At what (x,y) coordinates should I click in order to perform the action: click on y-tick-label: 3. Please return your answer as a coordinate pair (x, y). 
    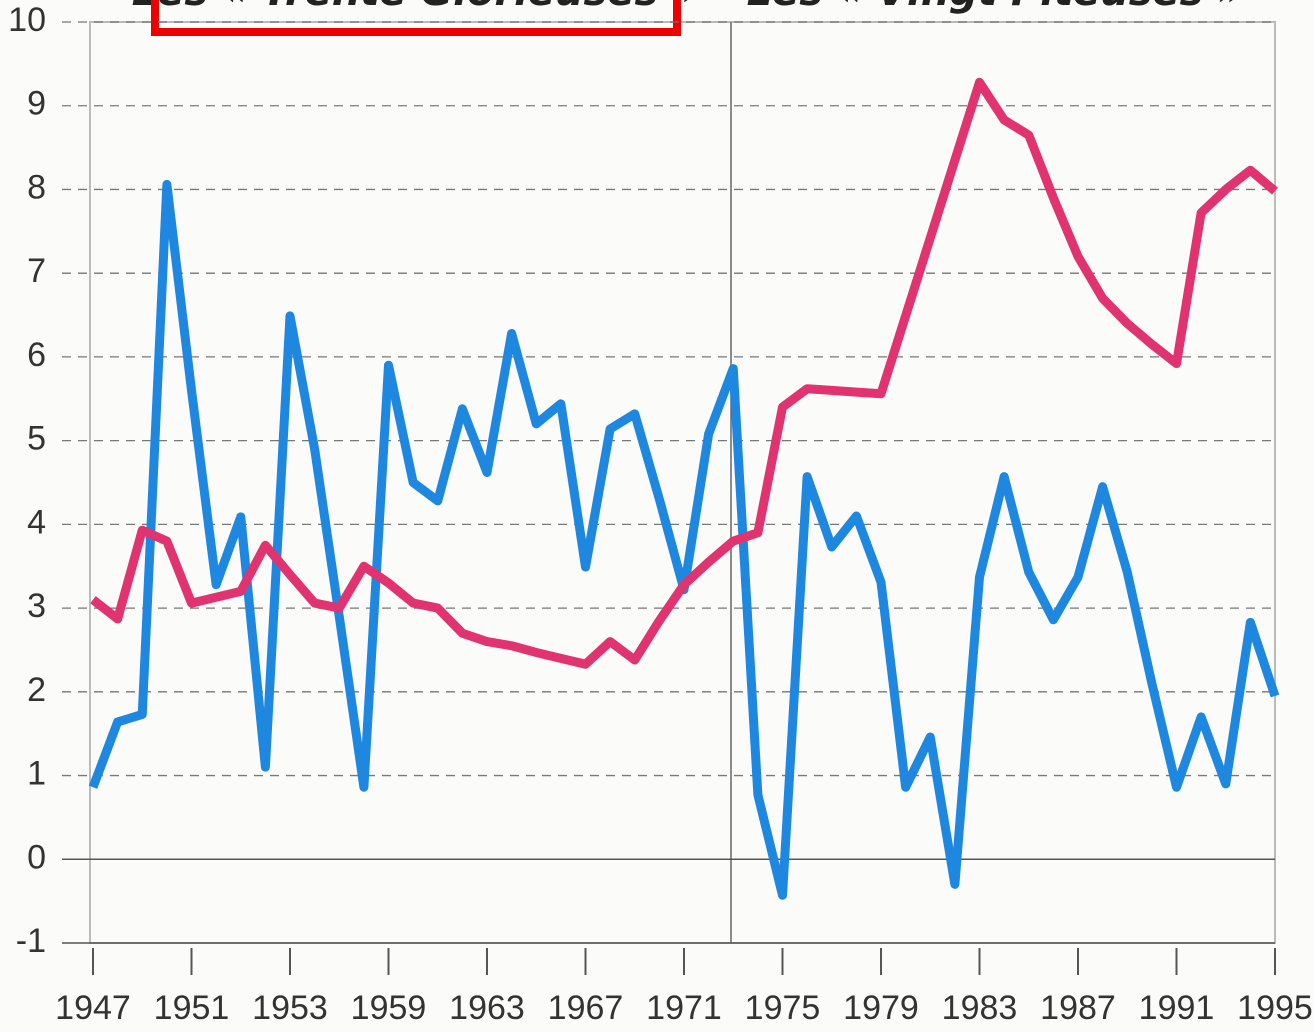
    Looking at the image, I should click on (36, 606).